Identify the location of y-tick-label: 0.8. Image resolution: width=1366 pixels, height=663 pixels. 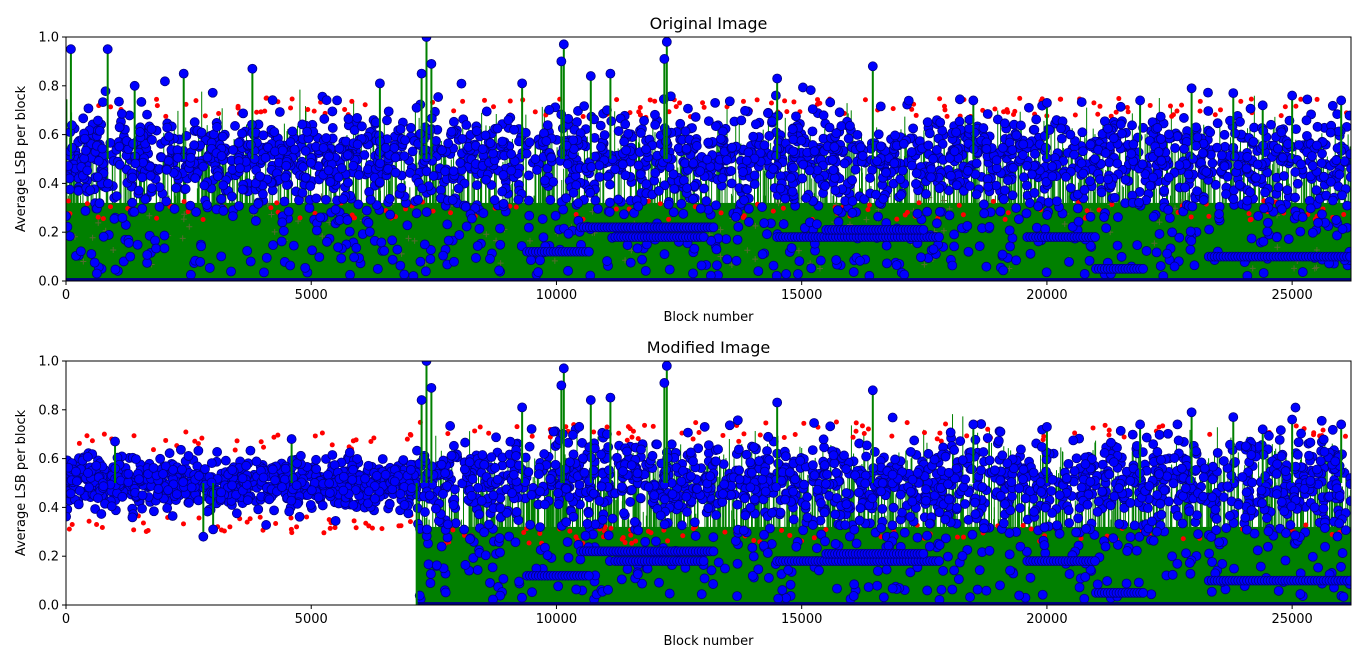
(48, 86).